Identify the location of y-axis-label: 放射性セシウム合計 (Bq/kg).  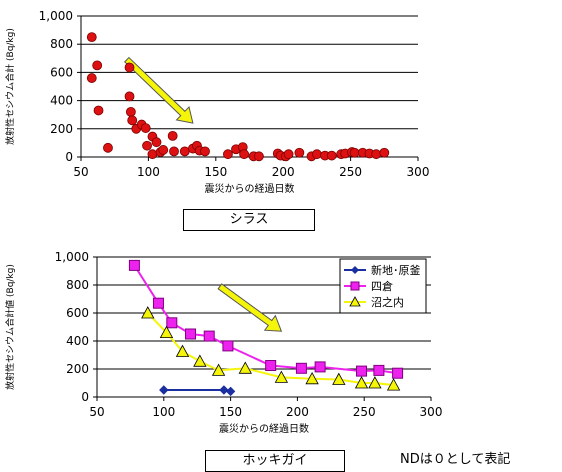
(10, 86).